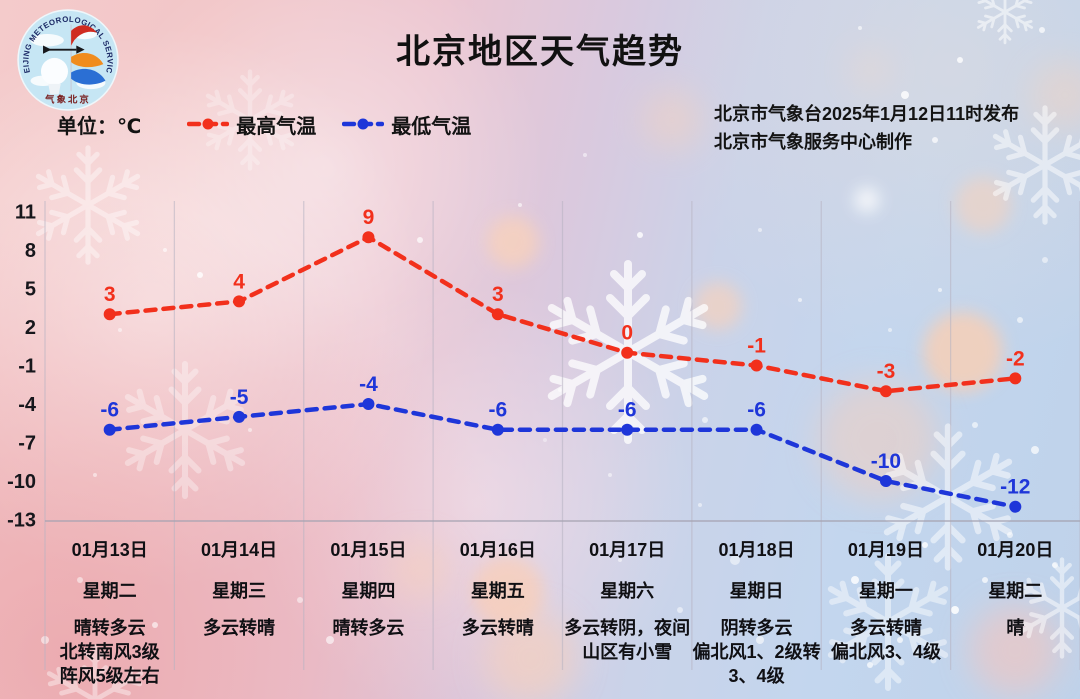  I want to click on value-label: -2, so click(1015, 358).